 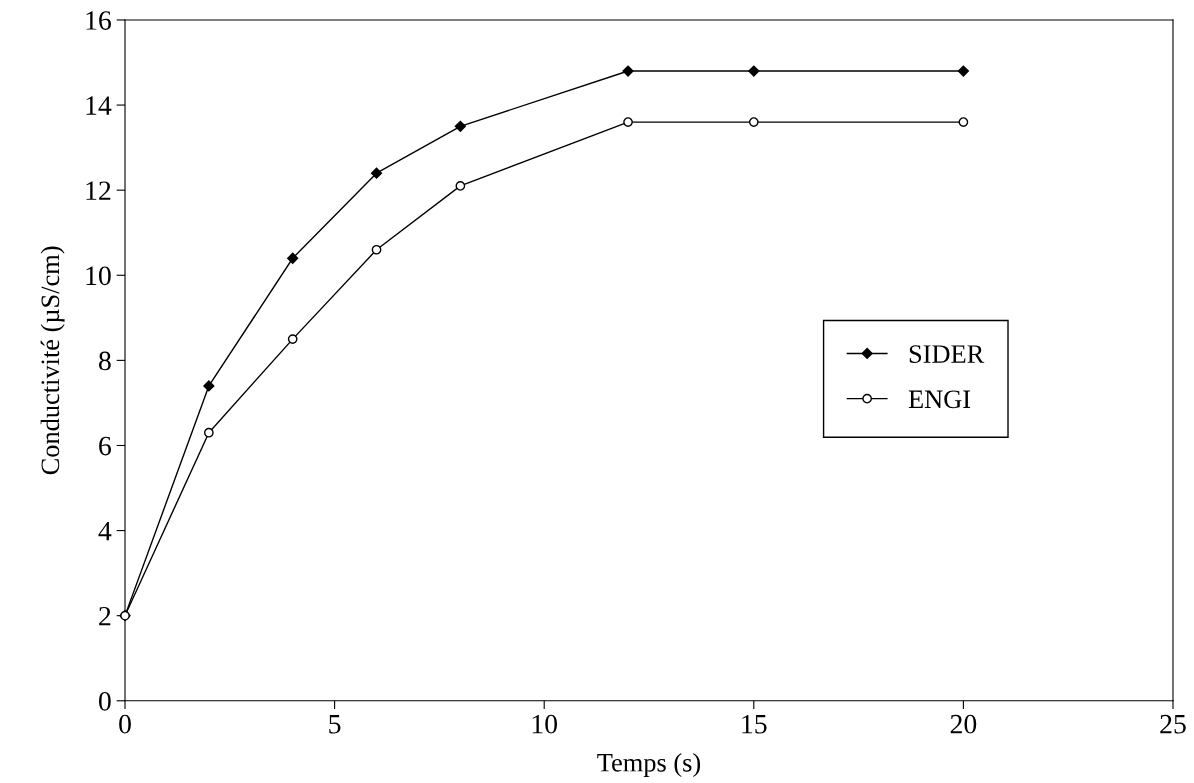 What do you see at coordinates (947, 354) in the screenshot?
I see `legend-label: SIDER` at bounding box center [947, 354].